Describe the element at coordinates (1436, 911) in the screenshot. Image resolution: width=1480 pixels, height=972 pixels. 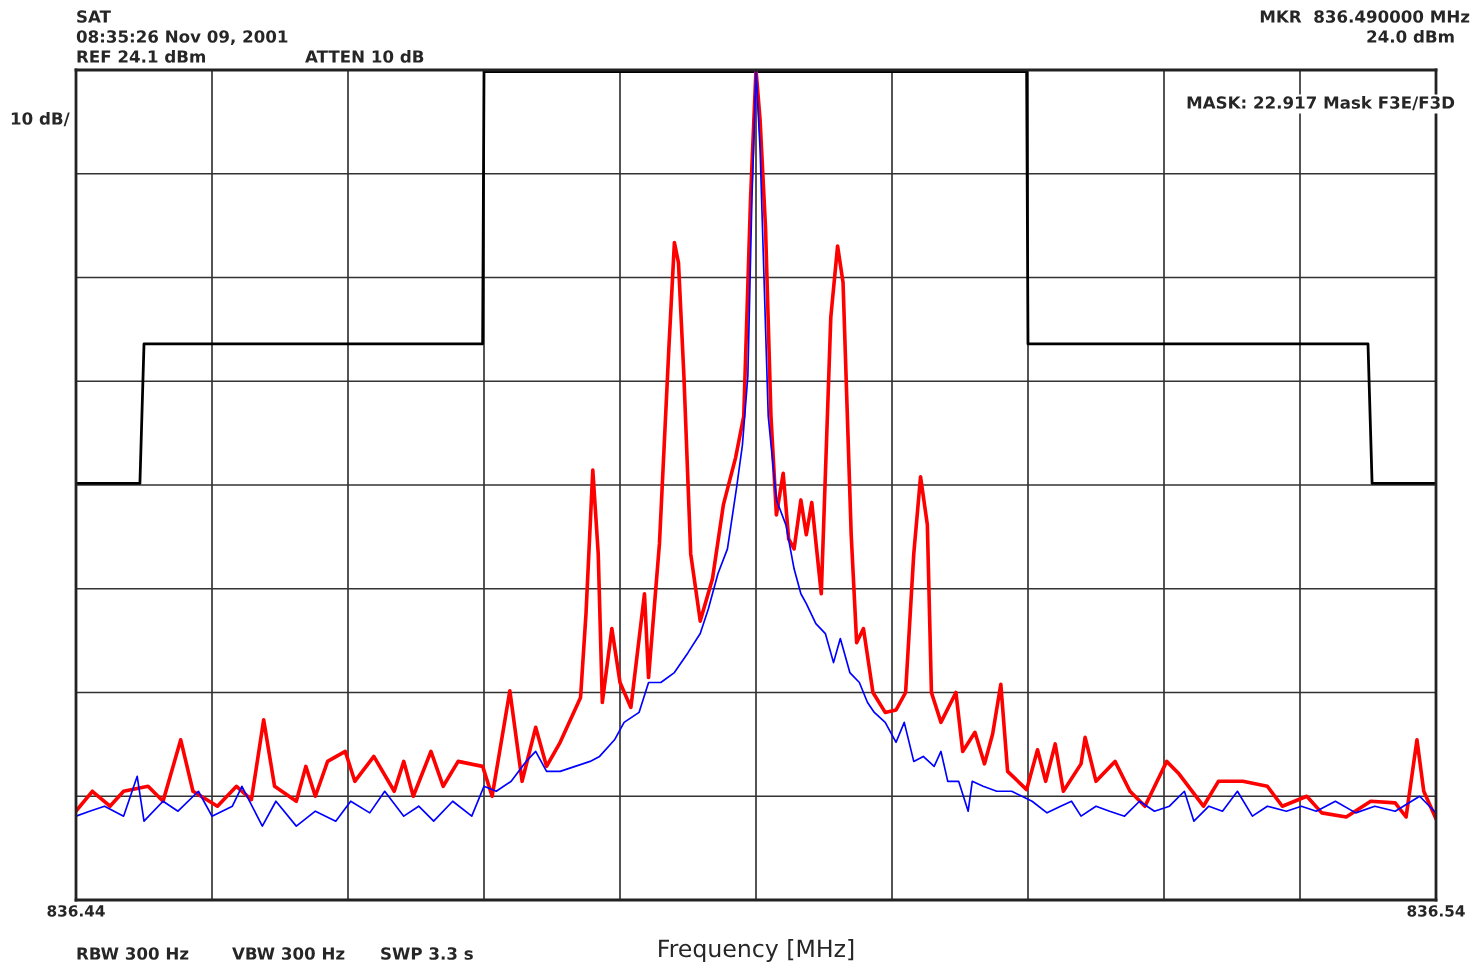
I see `x-tick-label: 836.54` at that location.